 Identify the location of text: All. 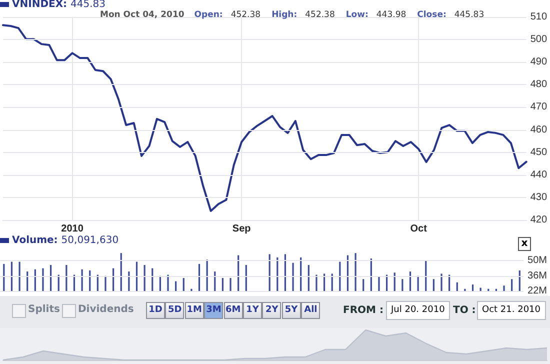
(310, 310).